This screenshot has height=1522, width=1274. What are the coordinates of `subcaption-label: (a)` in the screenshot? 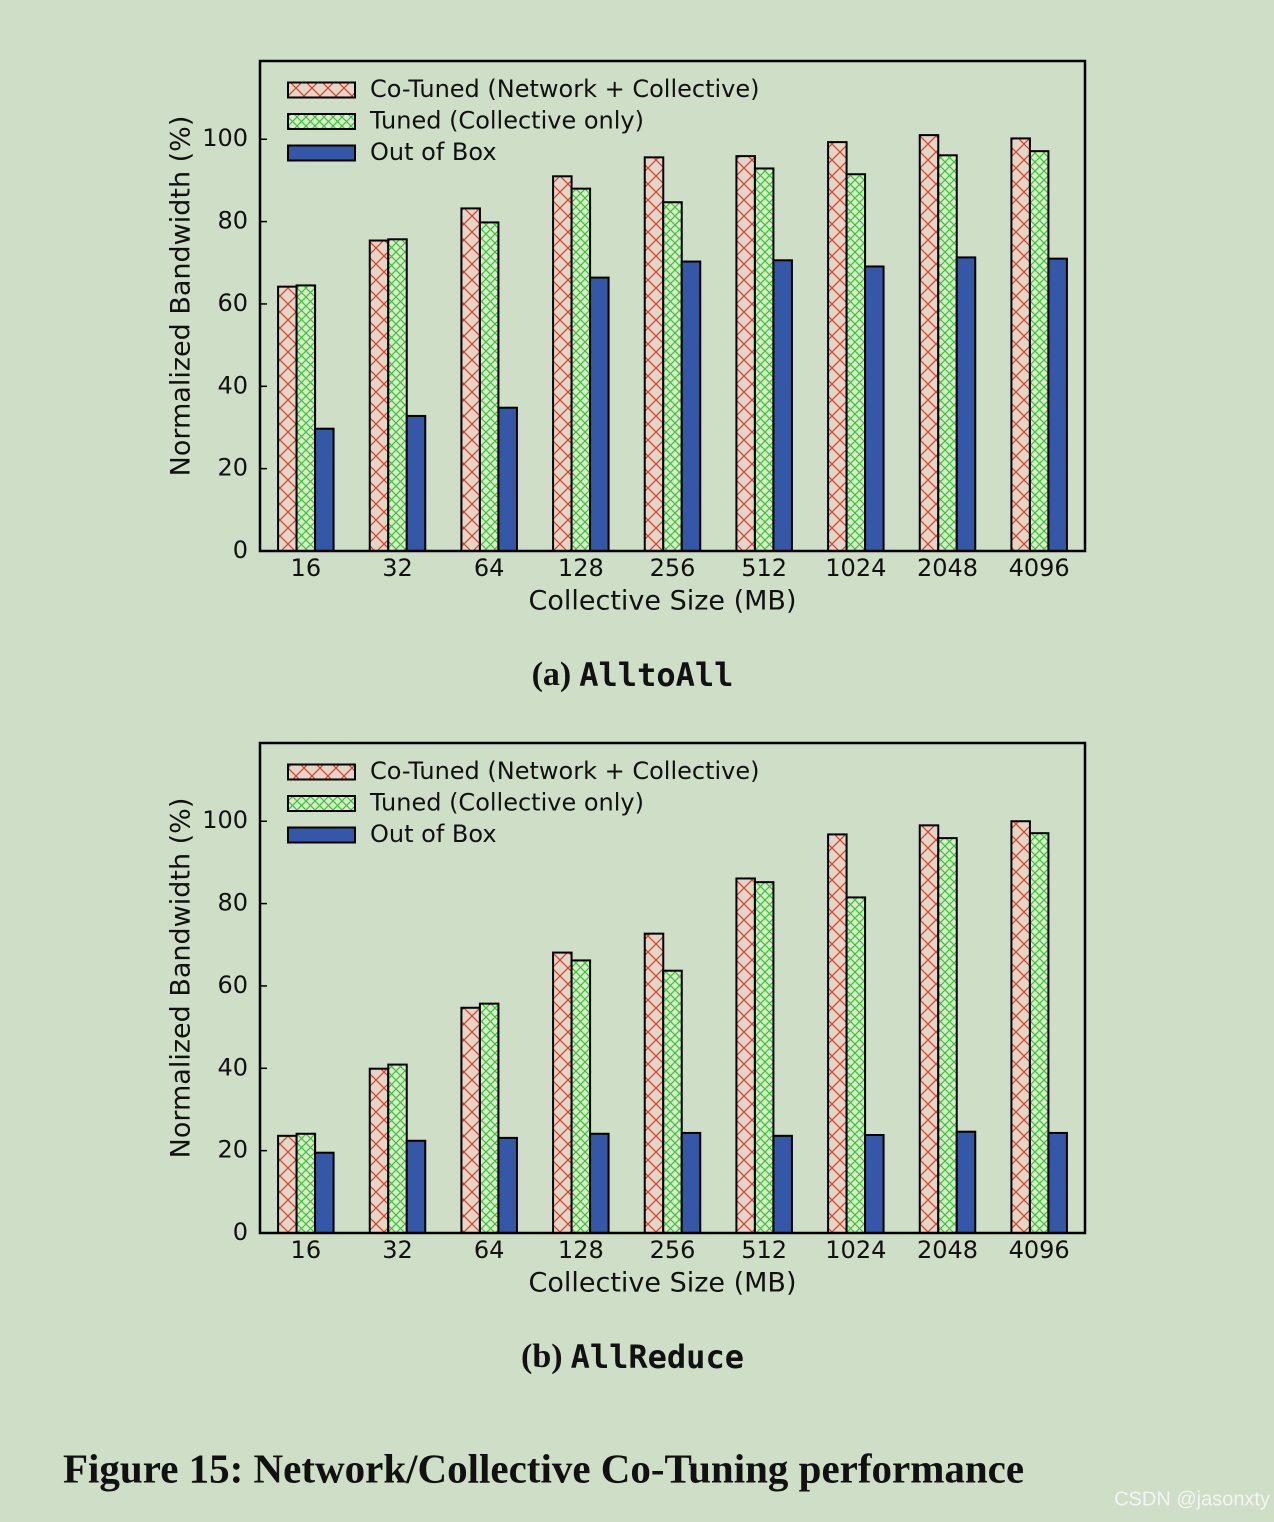 It's located at (552, 674).